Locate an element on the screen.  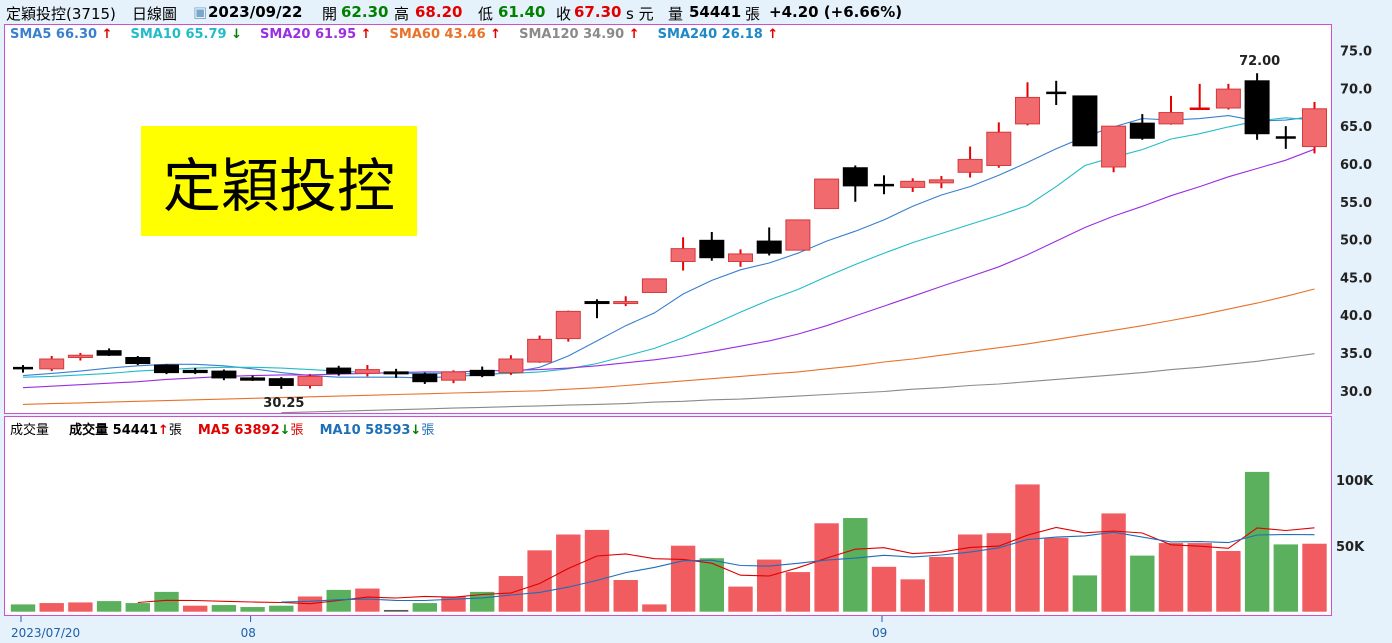
price-axis-tick: 55.0 is located at coordinates (1356, 203).